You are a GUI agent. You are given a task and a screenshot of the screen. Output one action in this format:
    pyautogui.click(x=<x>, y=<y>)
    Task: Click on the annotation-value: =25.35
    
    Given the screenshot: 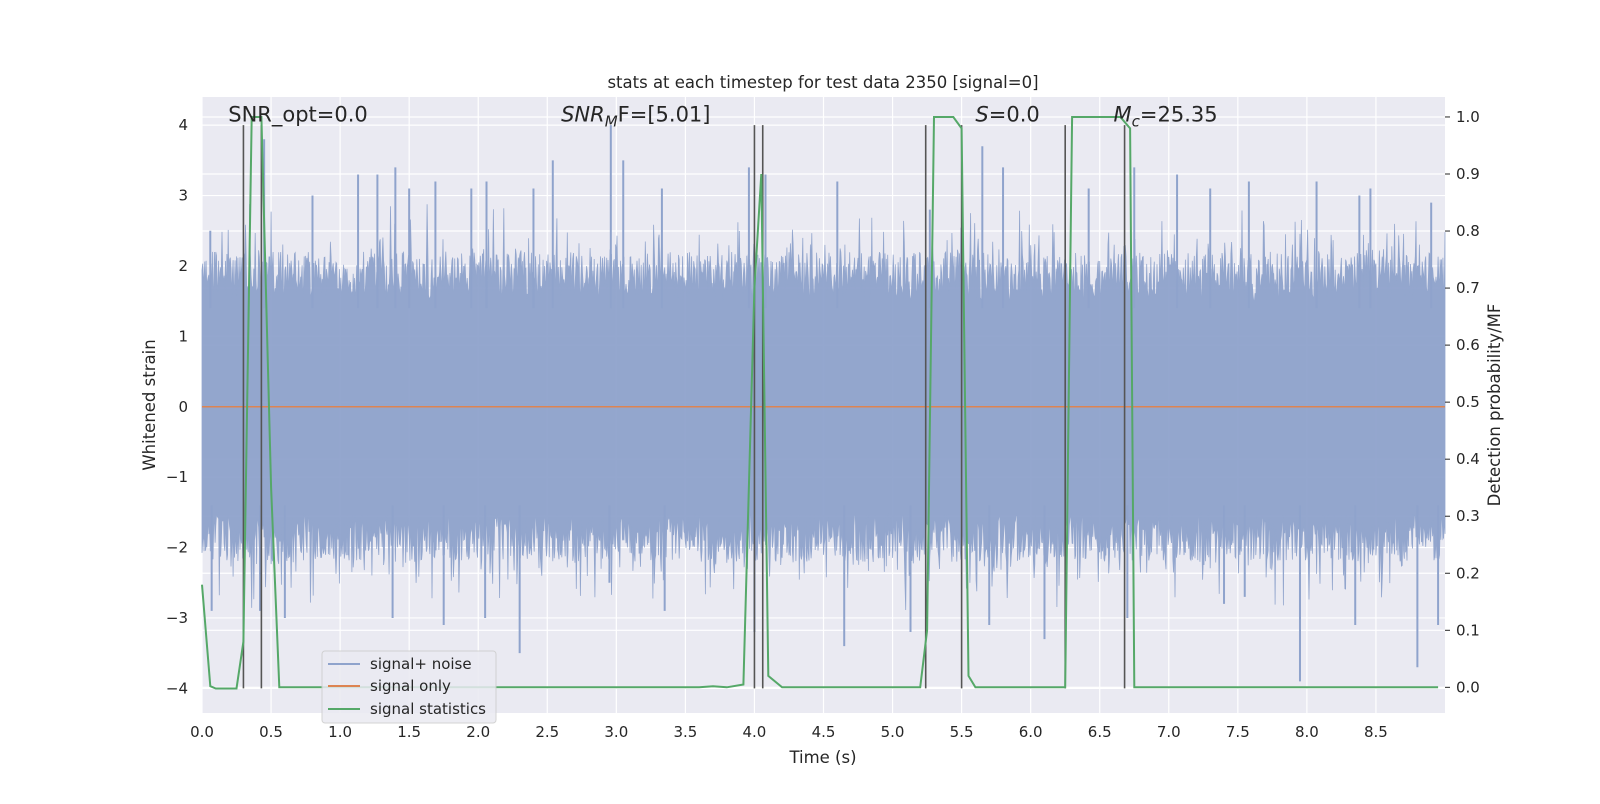 What is the action you would take?
    pyautogui.click(x=1179, y=115)
    